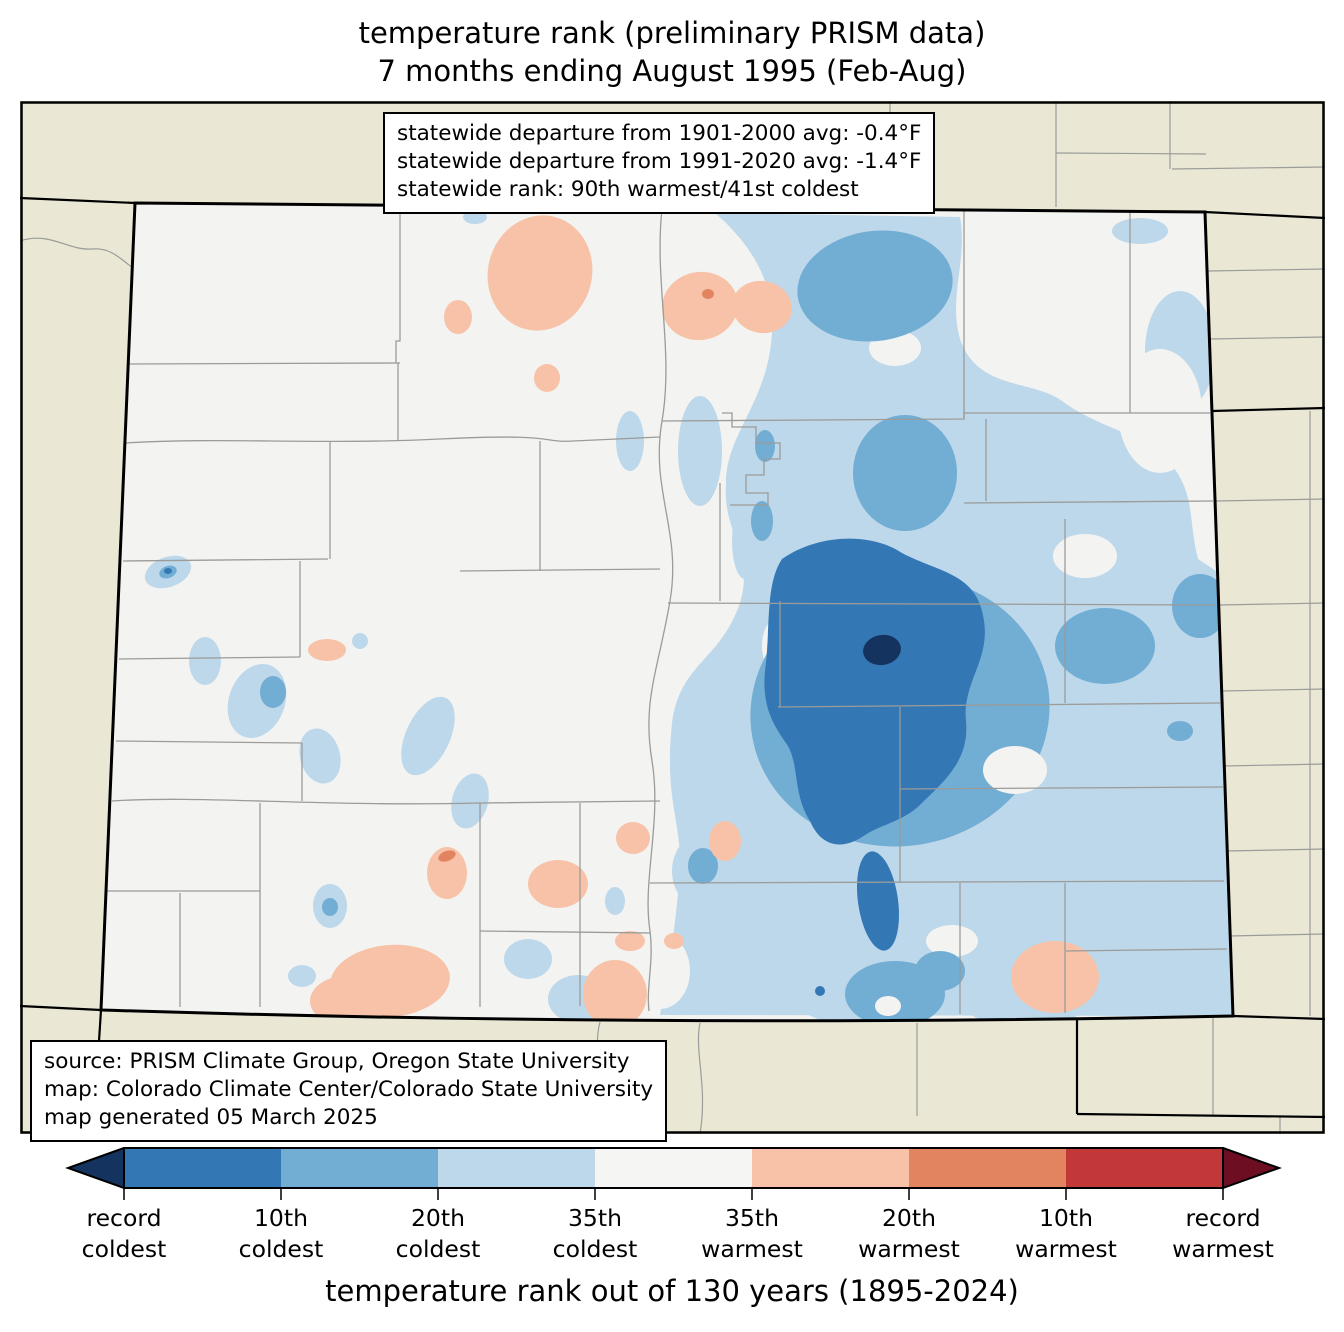  I want to click on colorbar-band-coldest-10th, so click(202, 1168).